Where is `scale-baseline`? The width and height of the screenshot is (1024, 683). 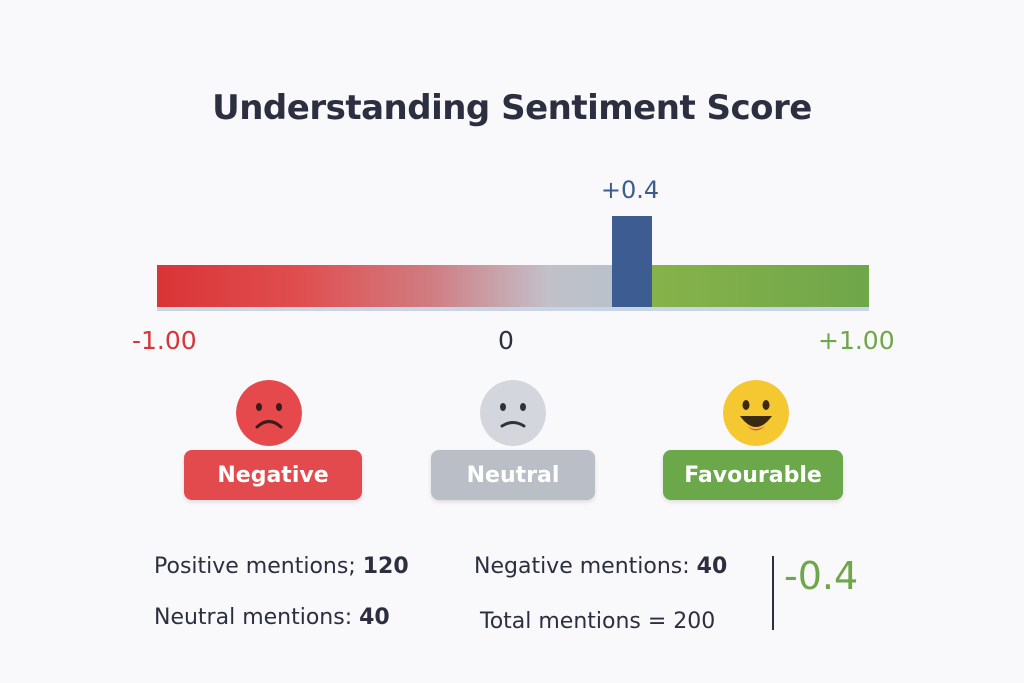
scale-baseline is located at coordinates (513, 309).